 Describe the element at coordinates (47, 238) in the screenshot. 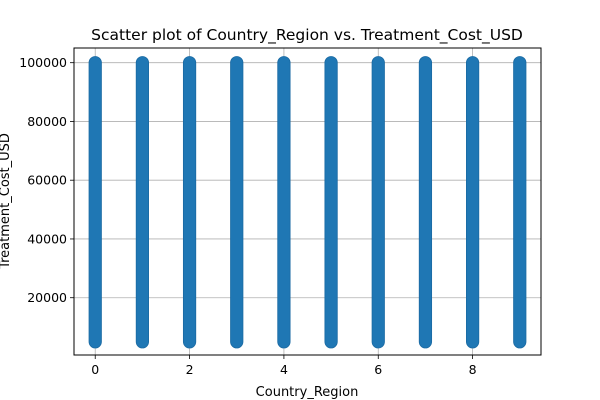

I see `y-tick-label: 40000` at that location.